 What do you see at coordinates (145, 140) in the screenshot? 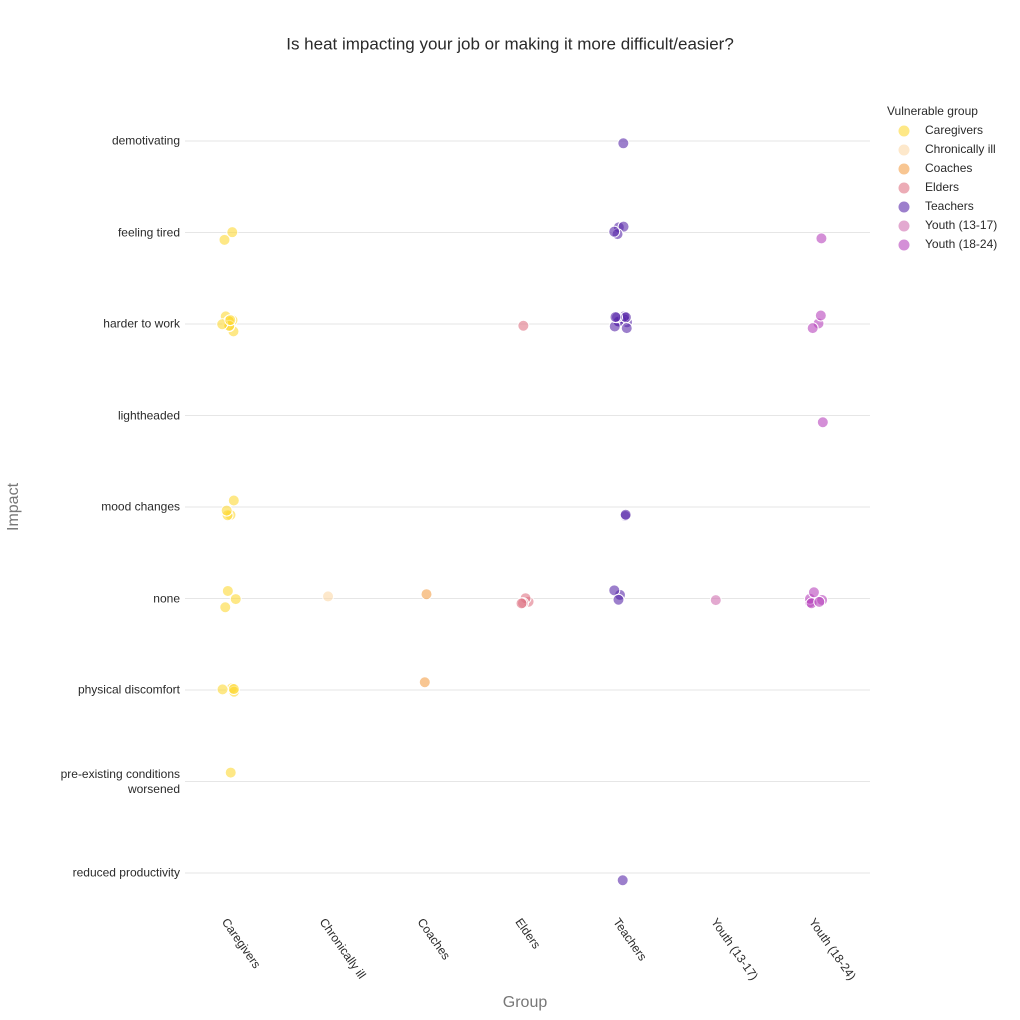
I see `y-tick-label: demotivating` at bounding box center [145, 140].